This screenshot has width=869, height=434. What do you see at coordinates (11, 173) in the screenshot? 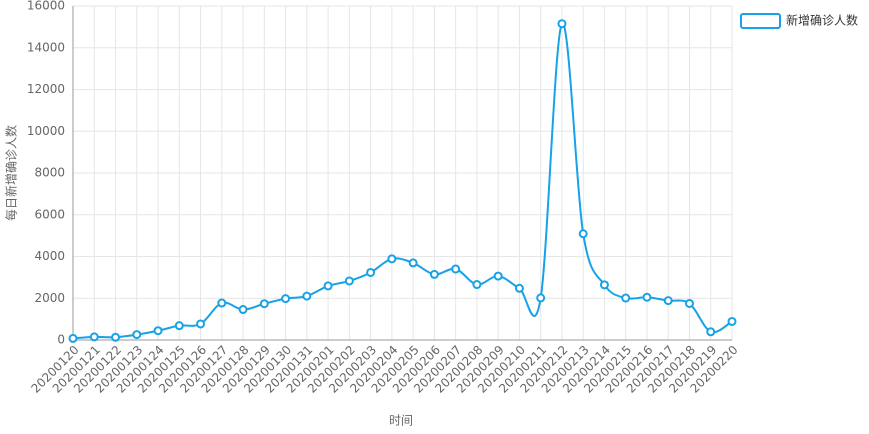
I see `y-axis-label: 每日新增确诊人数` at bounding box center [11, 173].